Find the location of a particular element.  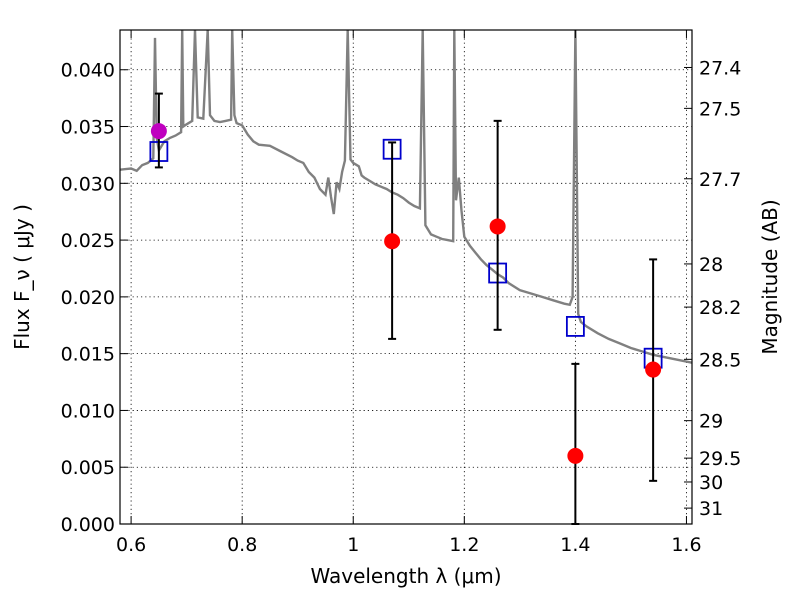

x-tick-label: 1.2 is located at coordinates (464, 545).